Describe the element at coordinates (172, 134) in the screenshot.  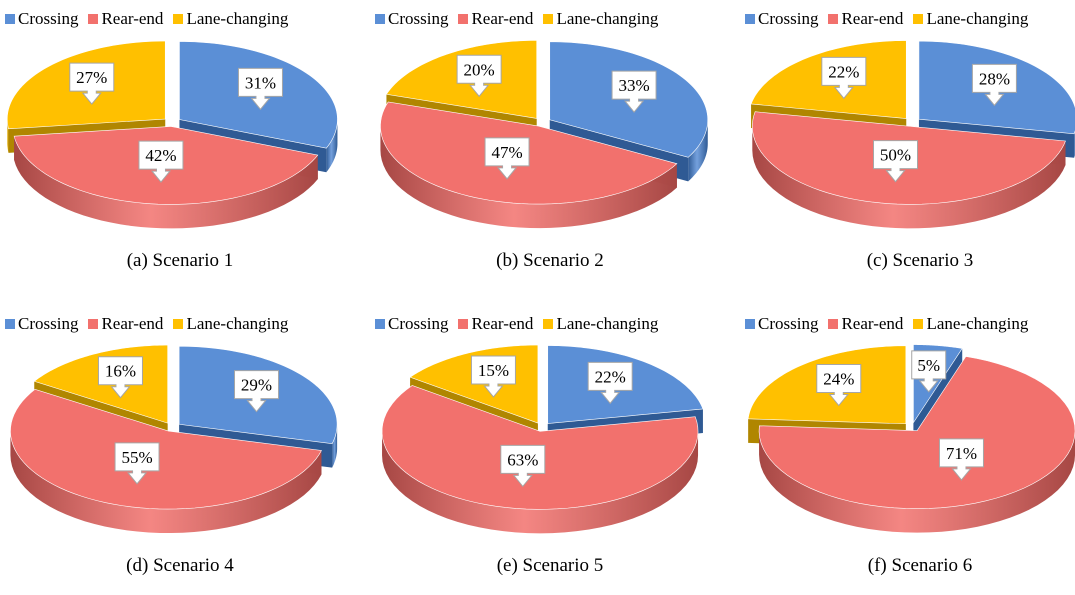
I see `pie-chart: 31% 42% 27%` at that location.